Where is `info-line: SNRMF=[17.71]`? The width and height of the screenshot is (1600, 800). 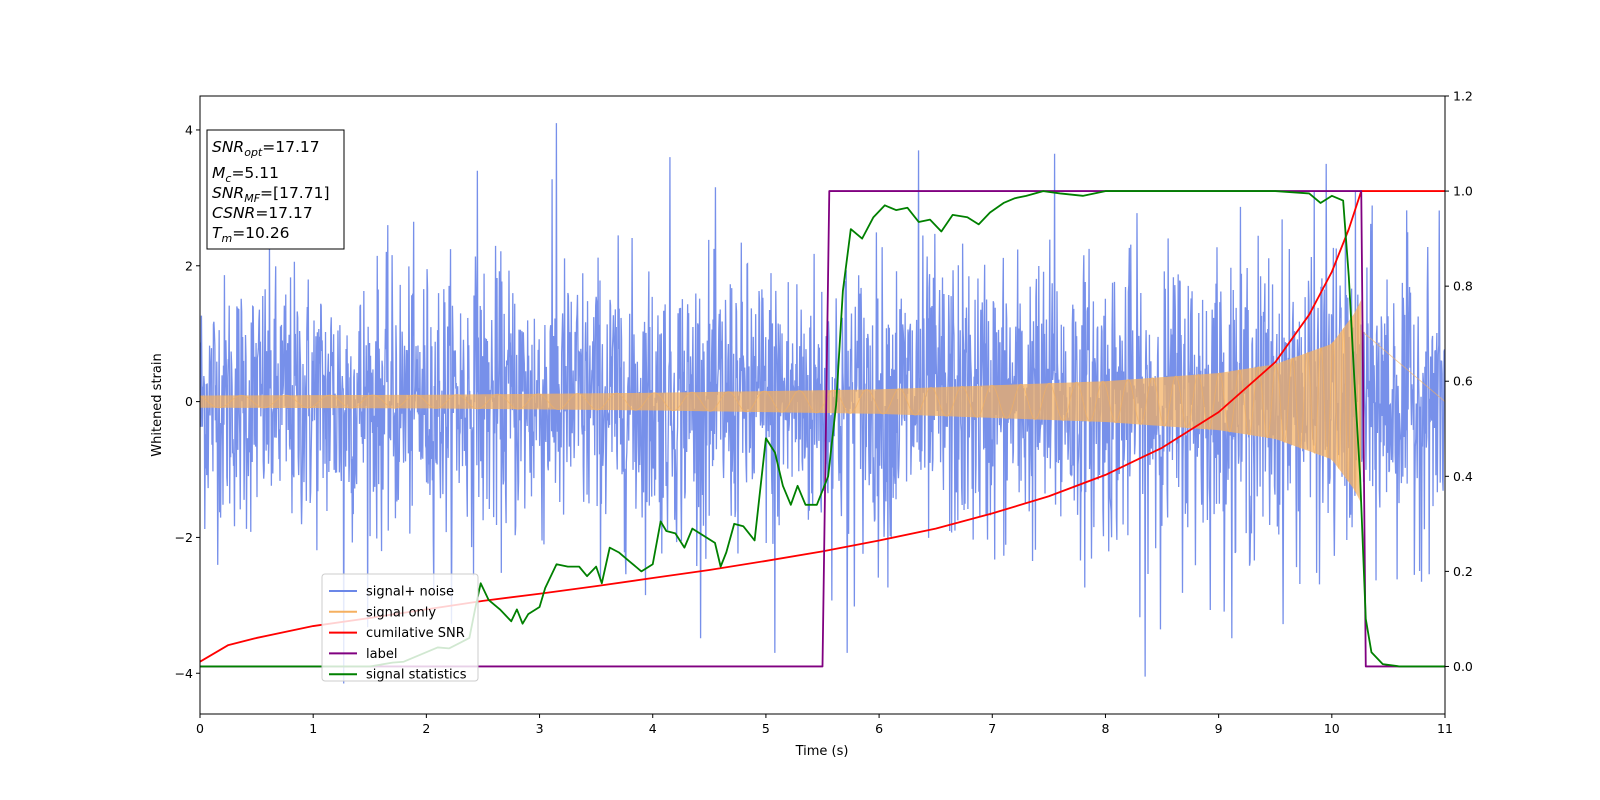
info-line: SNRMF=[17.71] is located at coordinates (271, 194).